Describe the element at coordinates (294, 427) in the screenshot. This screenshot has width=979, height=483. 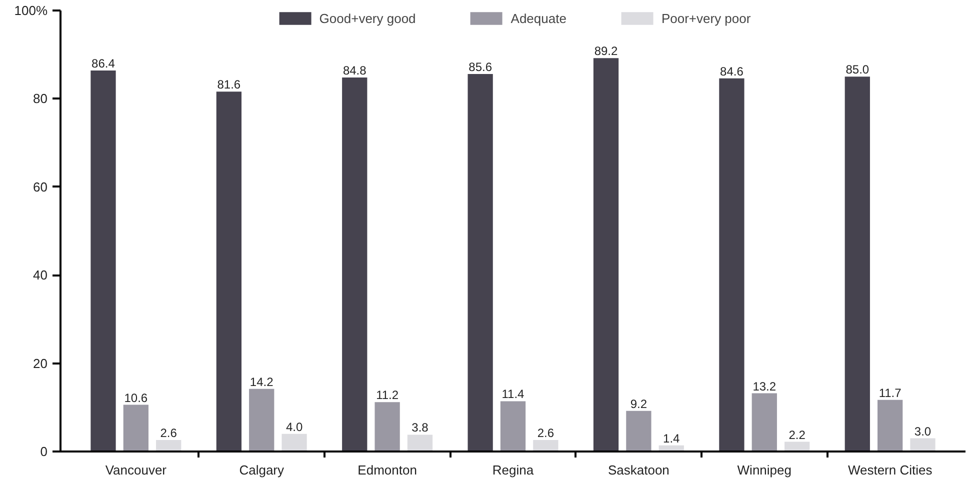
I see `data-label: 4.0` at that location.